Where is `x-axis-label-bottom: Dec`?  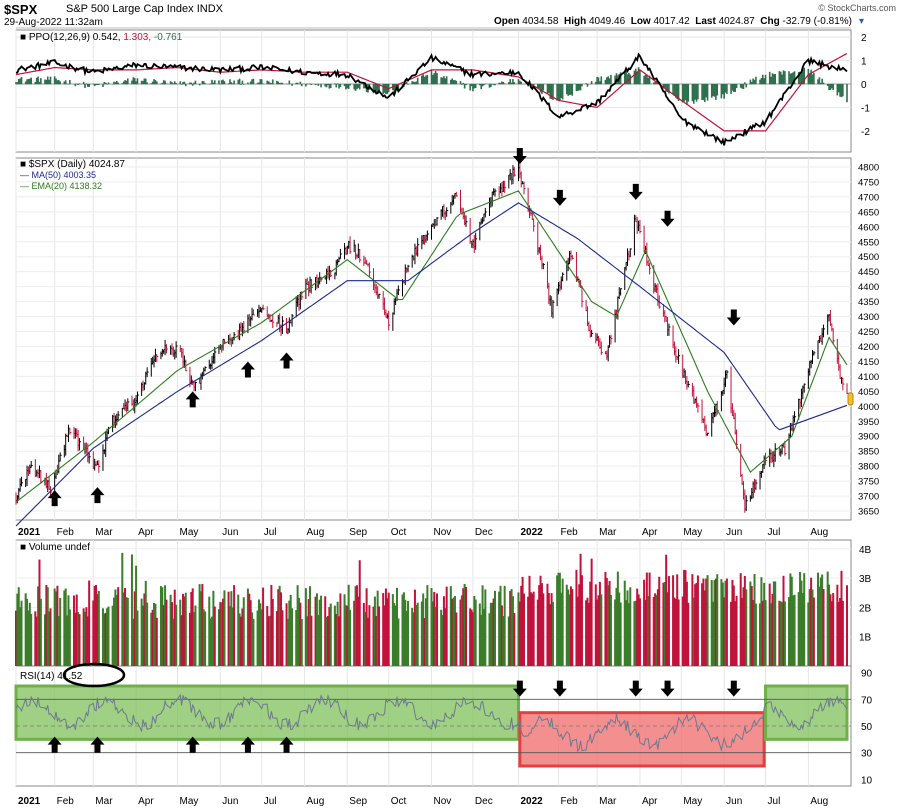
x-axis-label-bottom: Dec is located at coordinates (484, 801).